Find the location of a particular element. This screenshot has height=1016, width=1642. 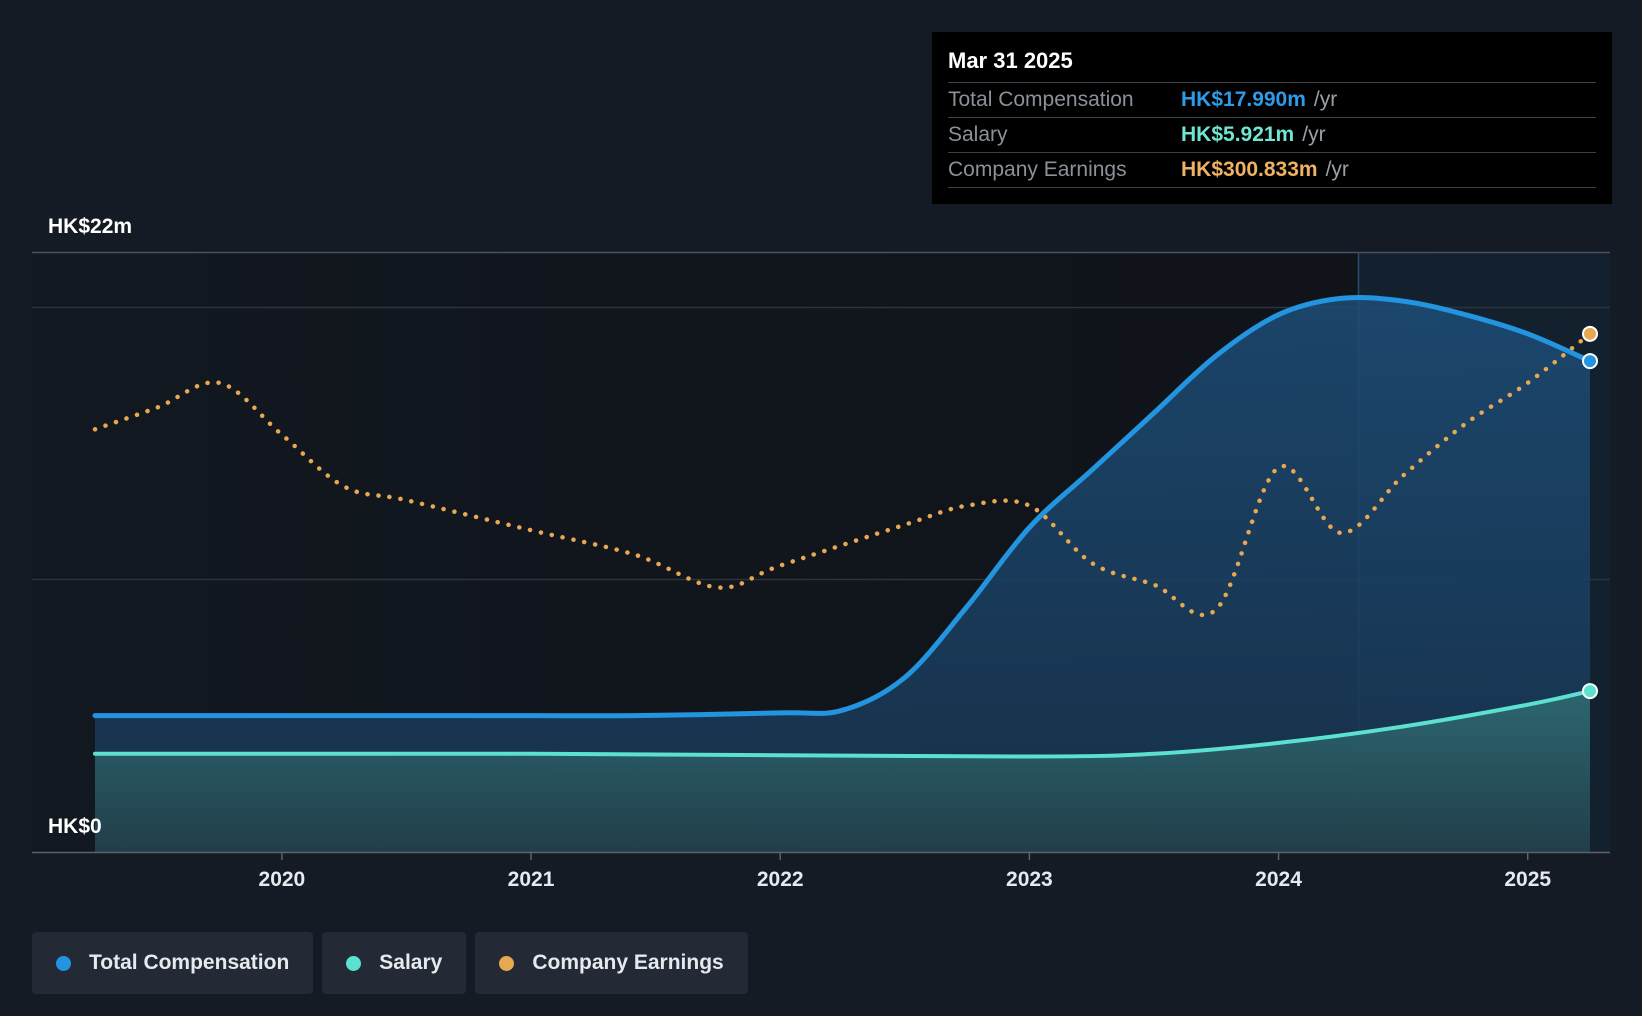

tooltip-row-company-earnings: Company Earnings HK$300.833m /yr is located at coordinates (1272, 170).